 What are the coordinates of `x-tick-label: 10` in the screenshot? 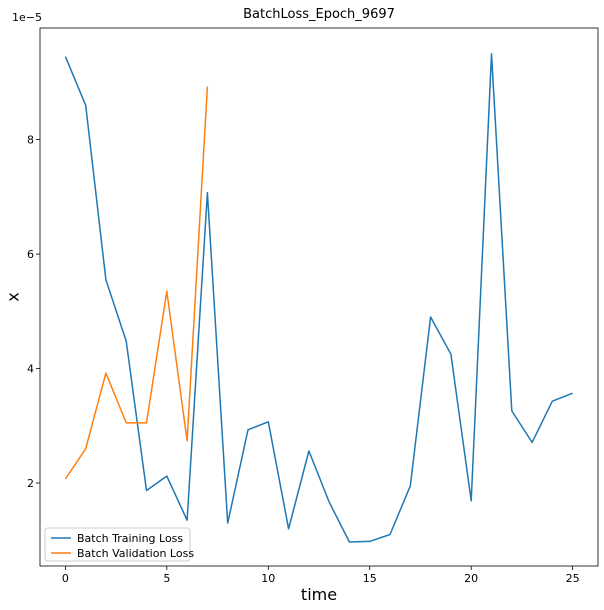 It's located at (268, 578).